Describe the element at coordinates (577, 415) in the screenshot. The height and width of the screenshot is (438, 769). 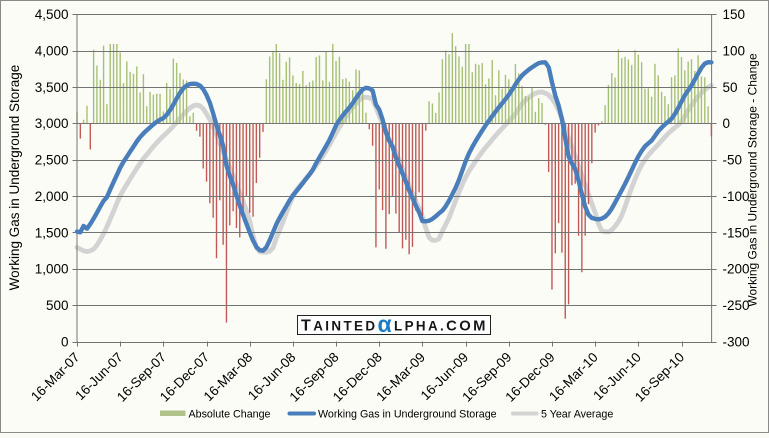
I see `svg-text: 5 Year Average` at that location.